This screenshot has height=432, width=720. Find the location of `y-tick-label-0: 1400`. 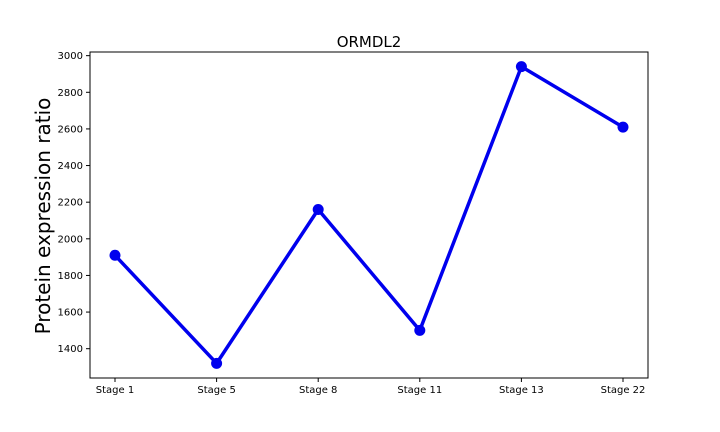

y-tick-label-0: 1400 is located at coordinates (70, 349).